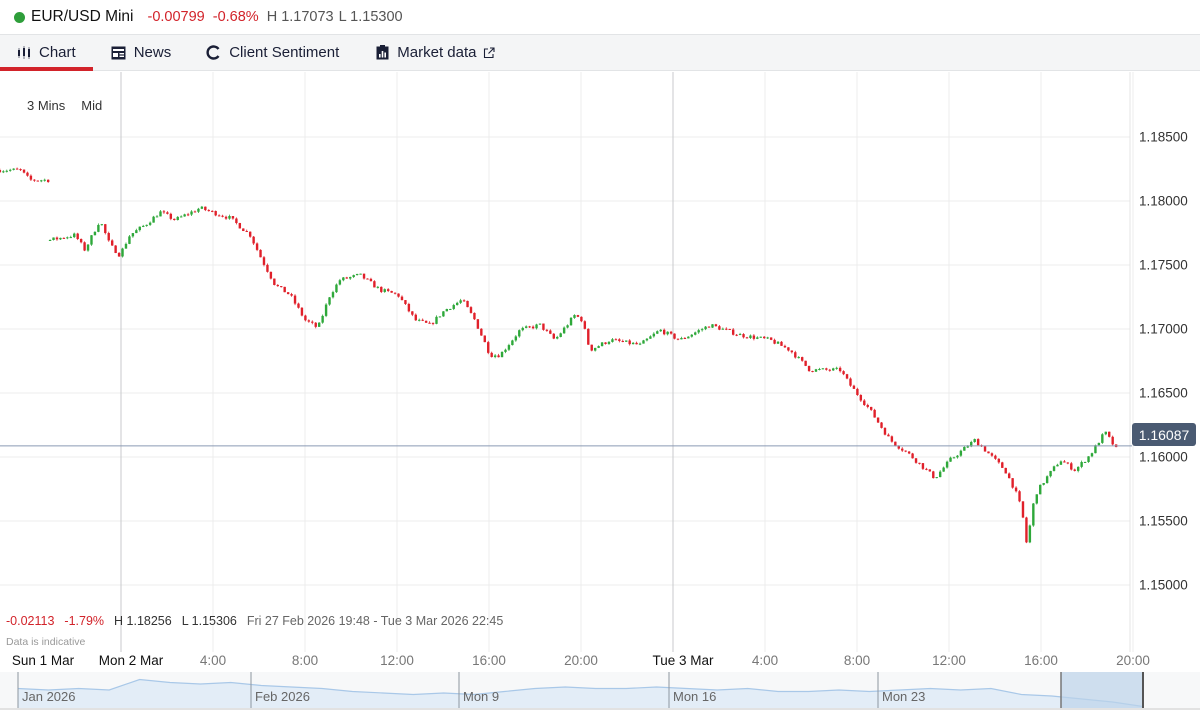  What do you see at coordinates (92, 105) in the screenshot?
I see `price-type-selector: Mid` at bounding box center [92, 105].